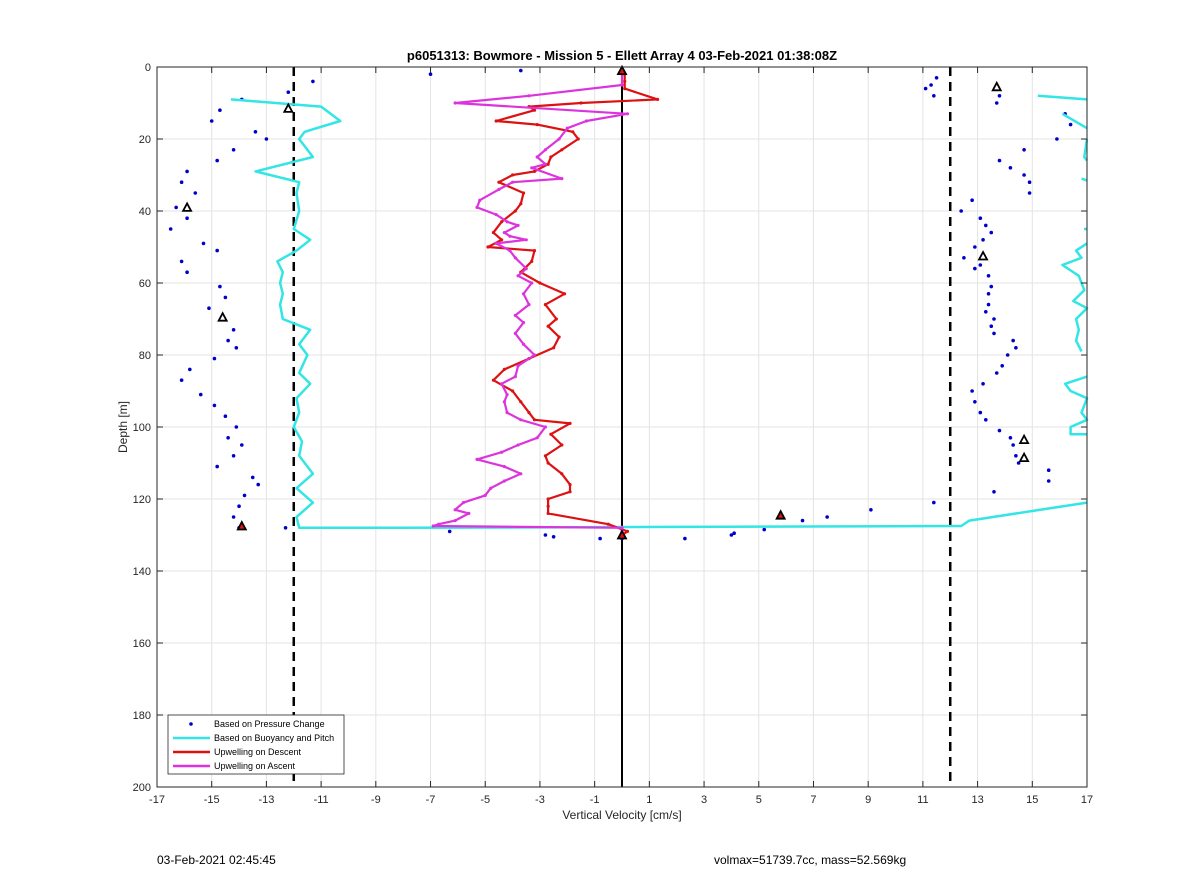  Describe the element at coordinates (540, 800) in the screenshot. I see `x-tick-label: -3` at that location.